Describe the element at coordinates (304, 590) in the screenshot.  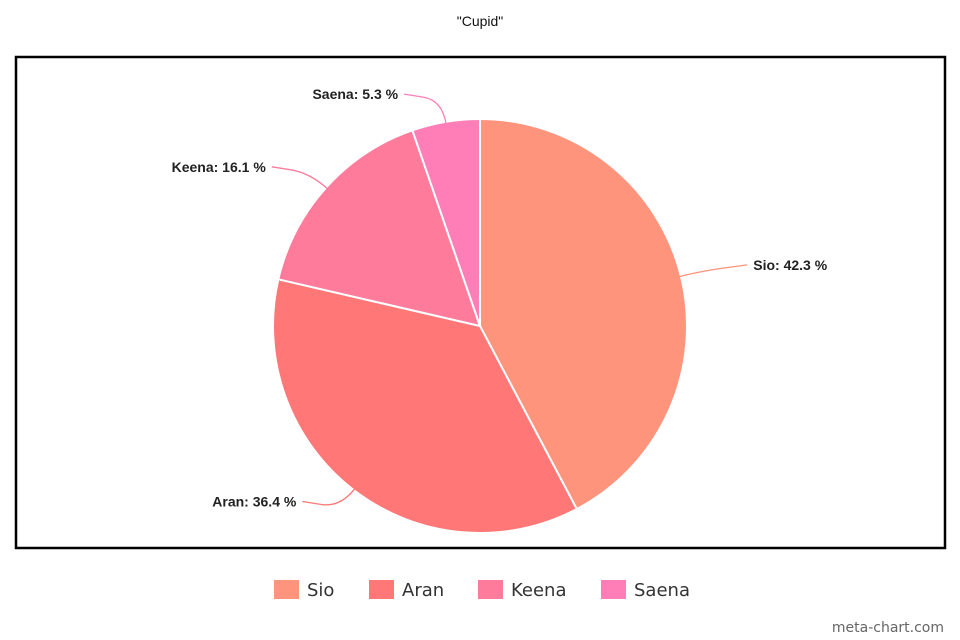
I see `legend-item-sio: Sio` at that location.